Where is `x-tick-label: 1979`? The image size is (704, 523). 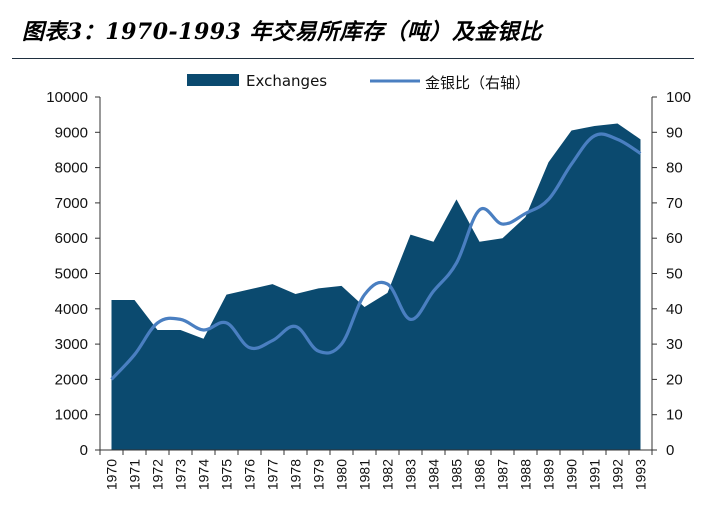 x-tick-label: 1979 is located at coordinates (319, 474).